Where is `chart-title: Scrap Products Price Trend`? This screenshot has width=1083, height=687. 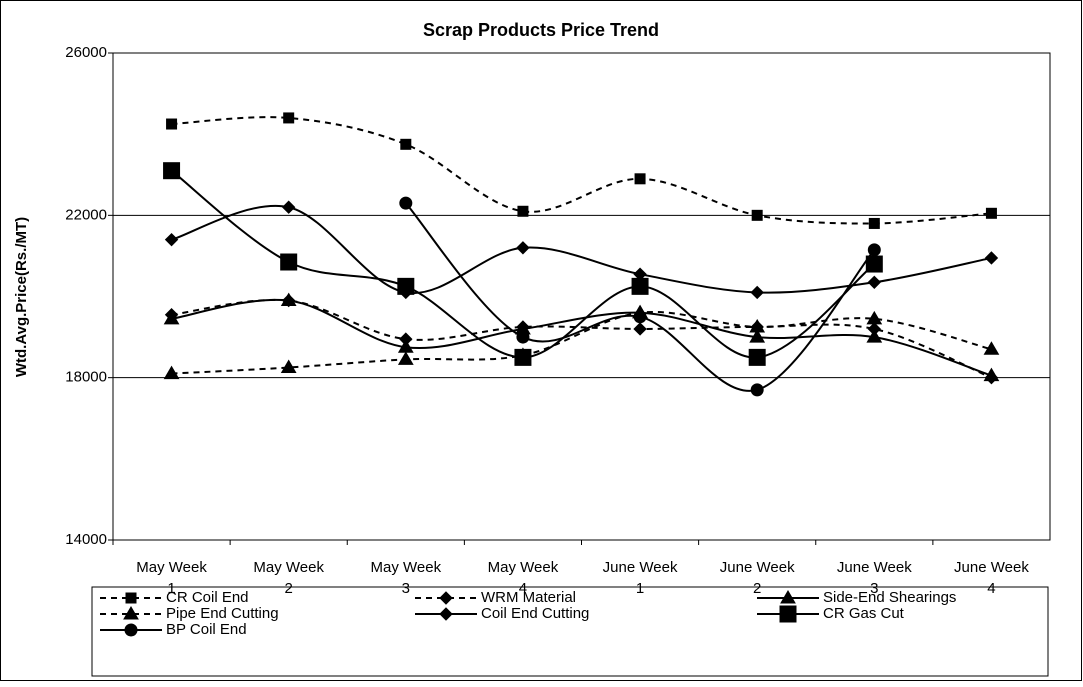 chart-title: Scrap Products Price Trend is located at coordinates (541, 30).